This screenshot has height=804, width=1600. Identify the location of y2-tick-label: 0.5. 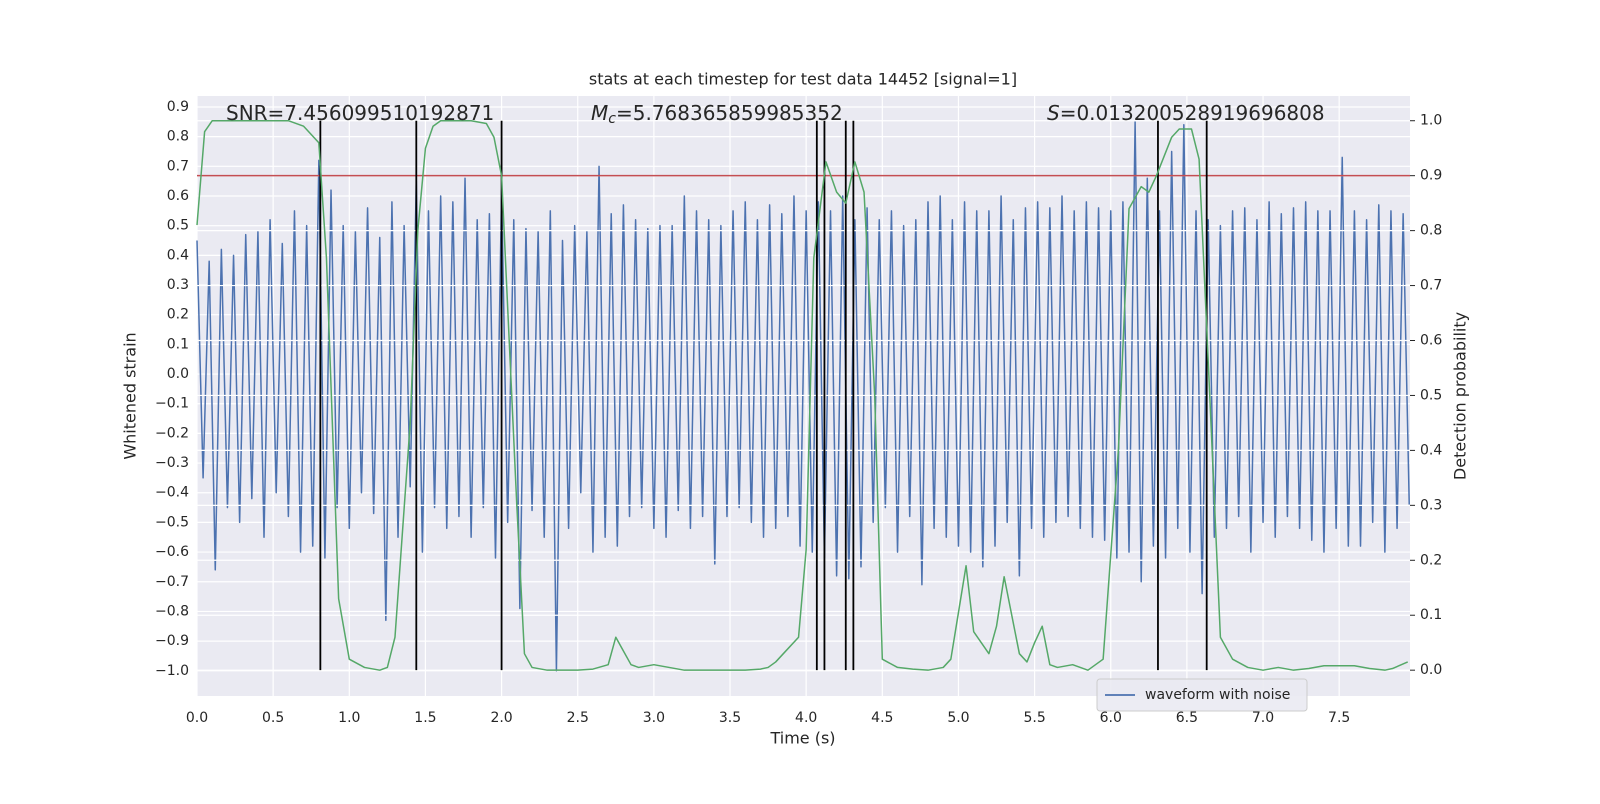
(1431, 395).